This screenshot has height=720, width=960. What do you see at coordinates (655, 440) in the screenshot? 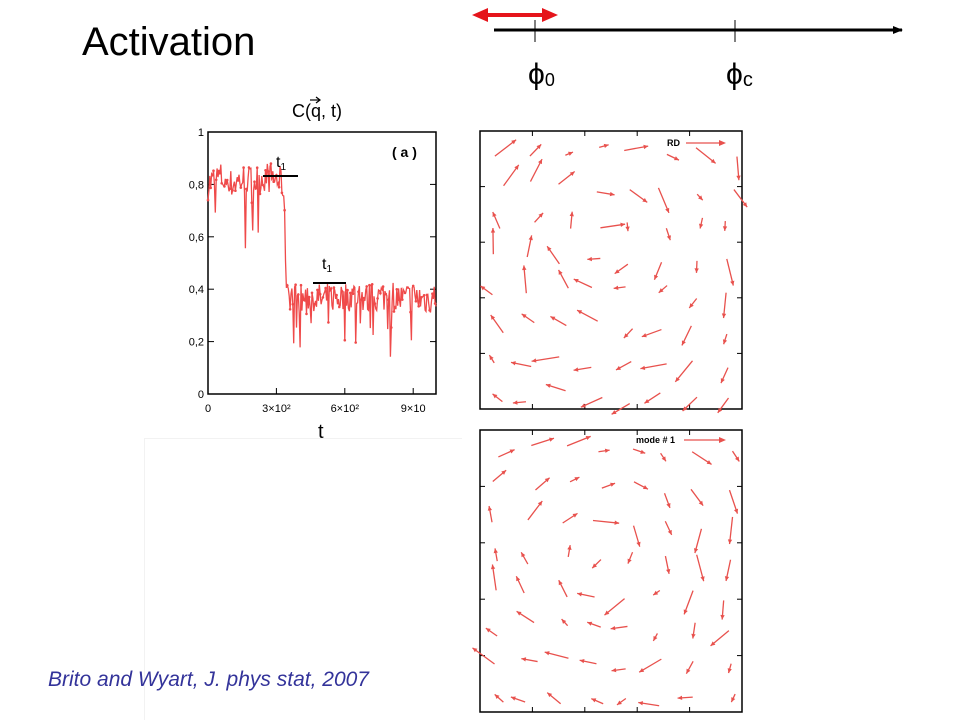
I see `flow-bottom-legend: mode # 1` at bounding box center [655, 440].